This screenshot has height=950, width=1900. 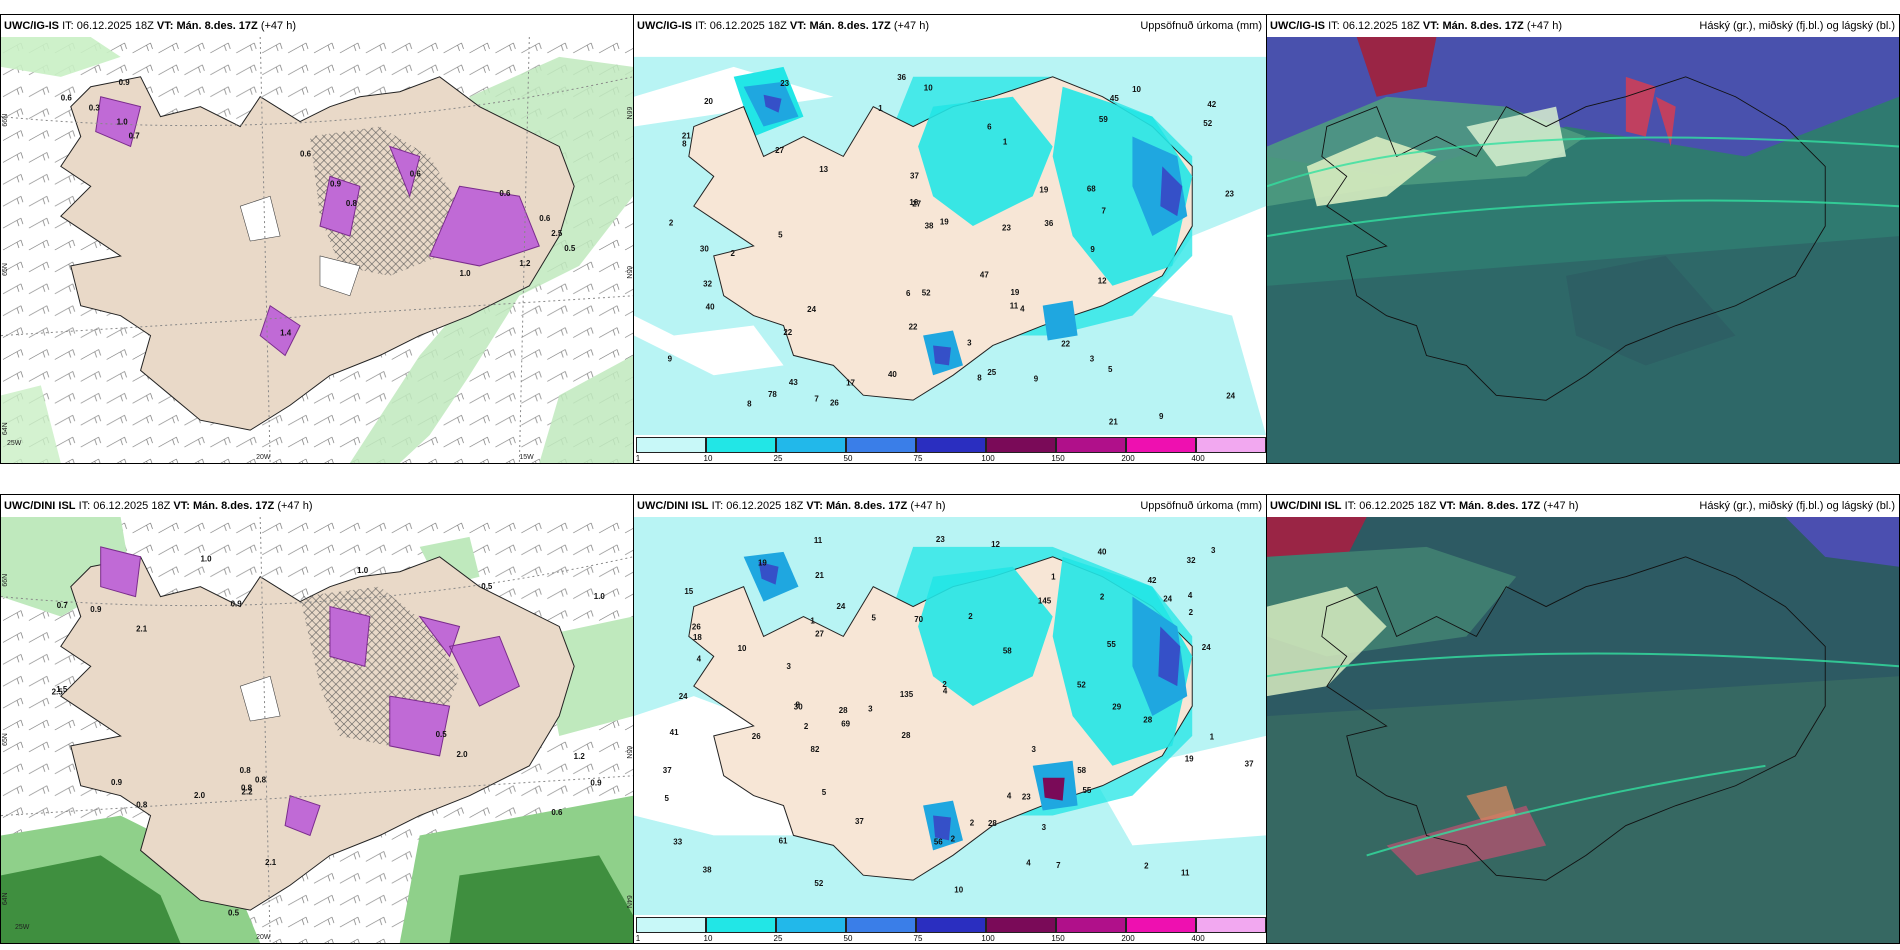 I want to click on svg-text: 2.5, so click(x=557, y=233).